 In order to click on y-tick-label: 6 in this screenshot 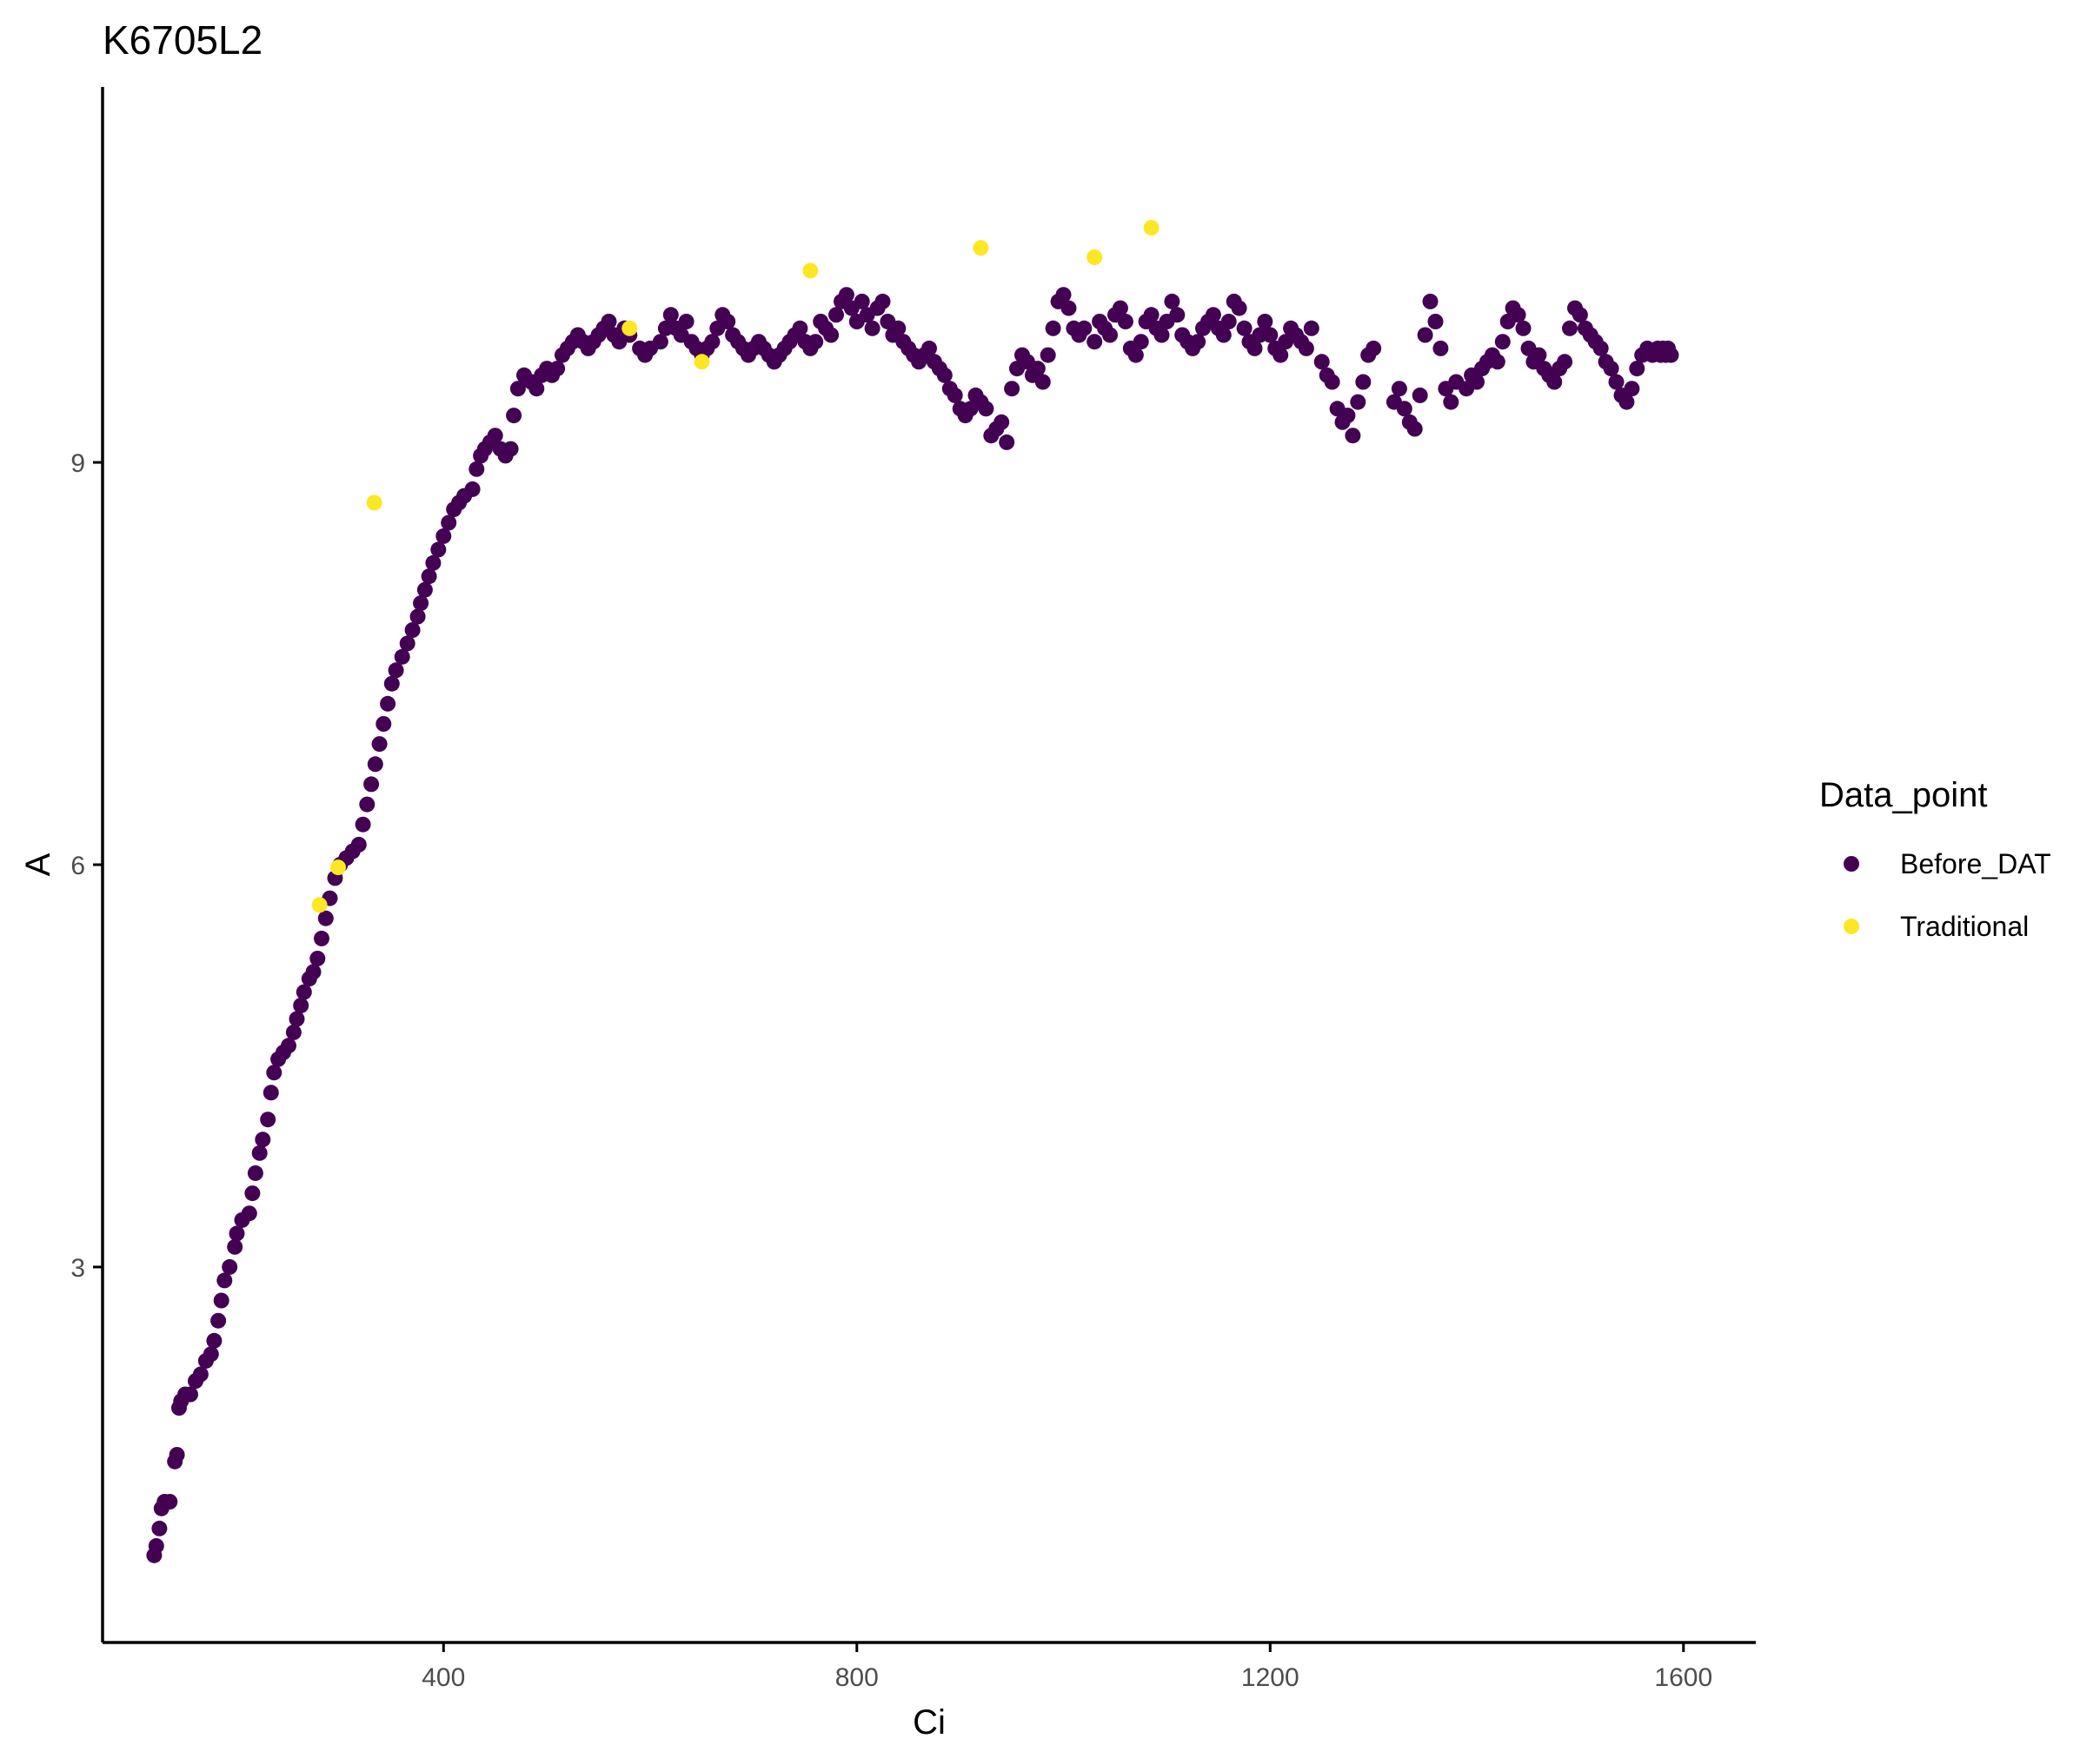, I will do `click(78, 866)`.